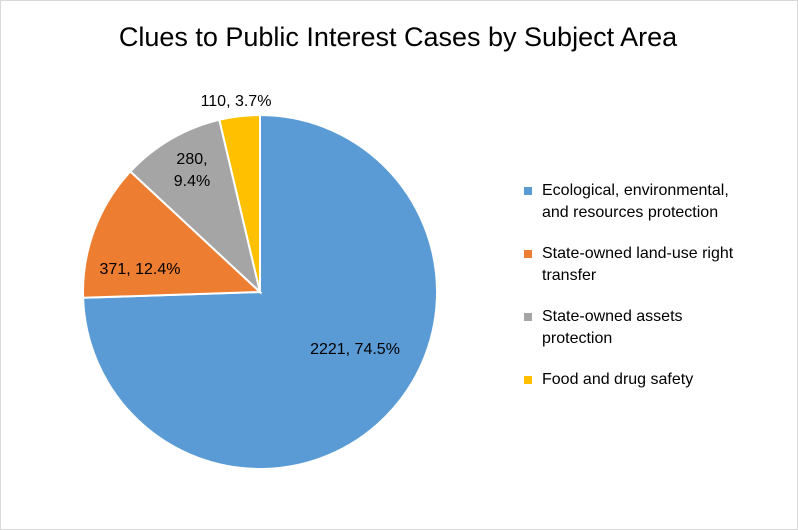  What do you see at coordinates (612, 327) in the screenshot?
I see `legend-label: State-owned assets protection` at bounding box center [612, 327].